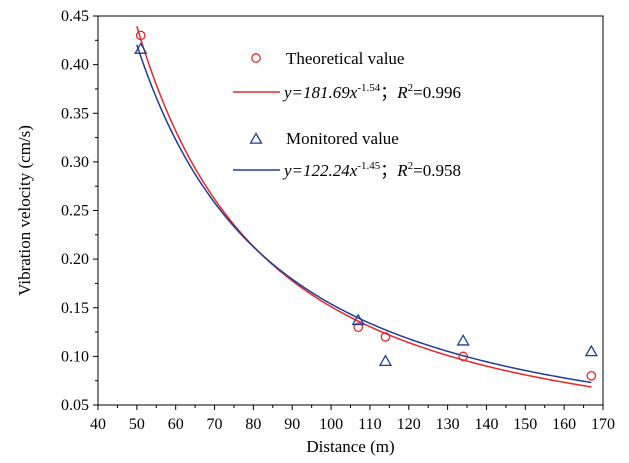  Describe the element at coordinates (75, 308) in the screenshot. I see `y-tick-label: 0.15` at that location.